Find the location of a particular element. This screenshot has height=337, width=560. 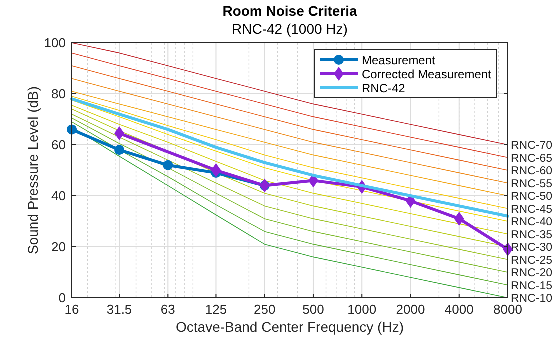

series-label: RNC-35 is located at coordinates (532, 235).